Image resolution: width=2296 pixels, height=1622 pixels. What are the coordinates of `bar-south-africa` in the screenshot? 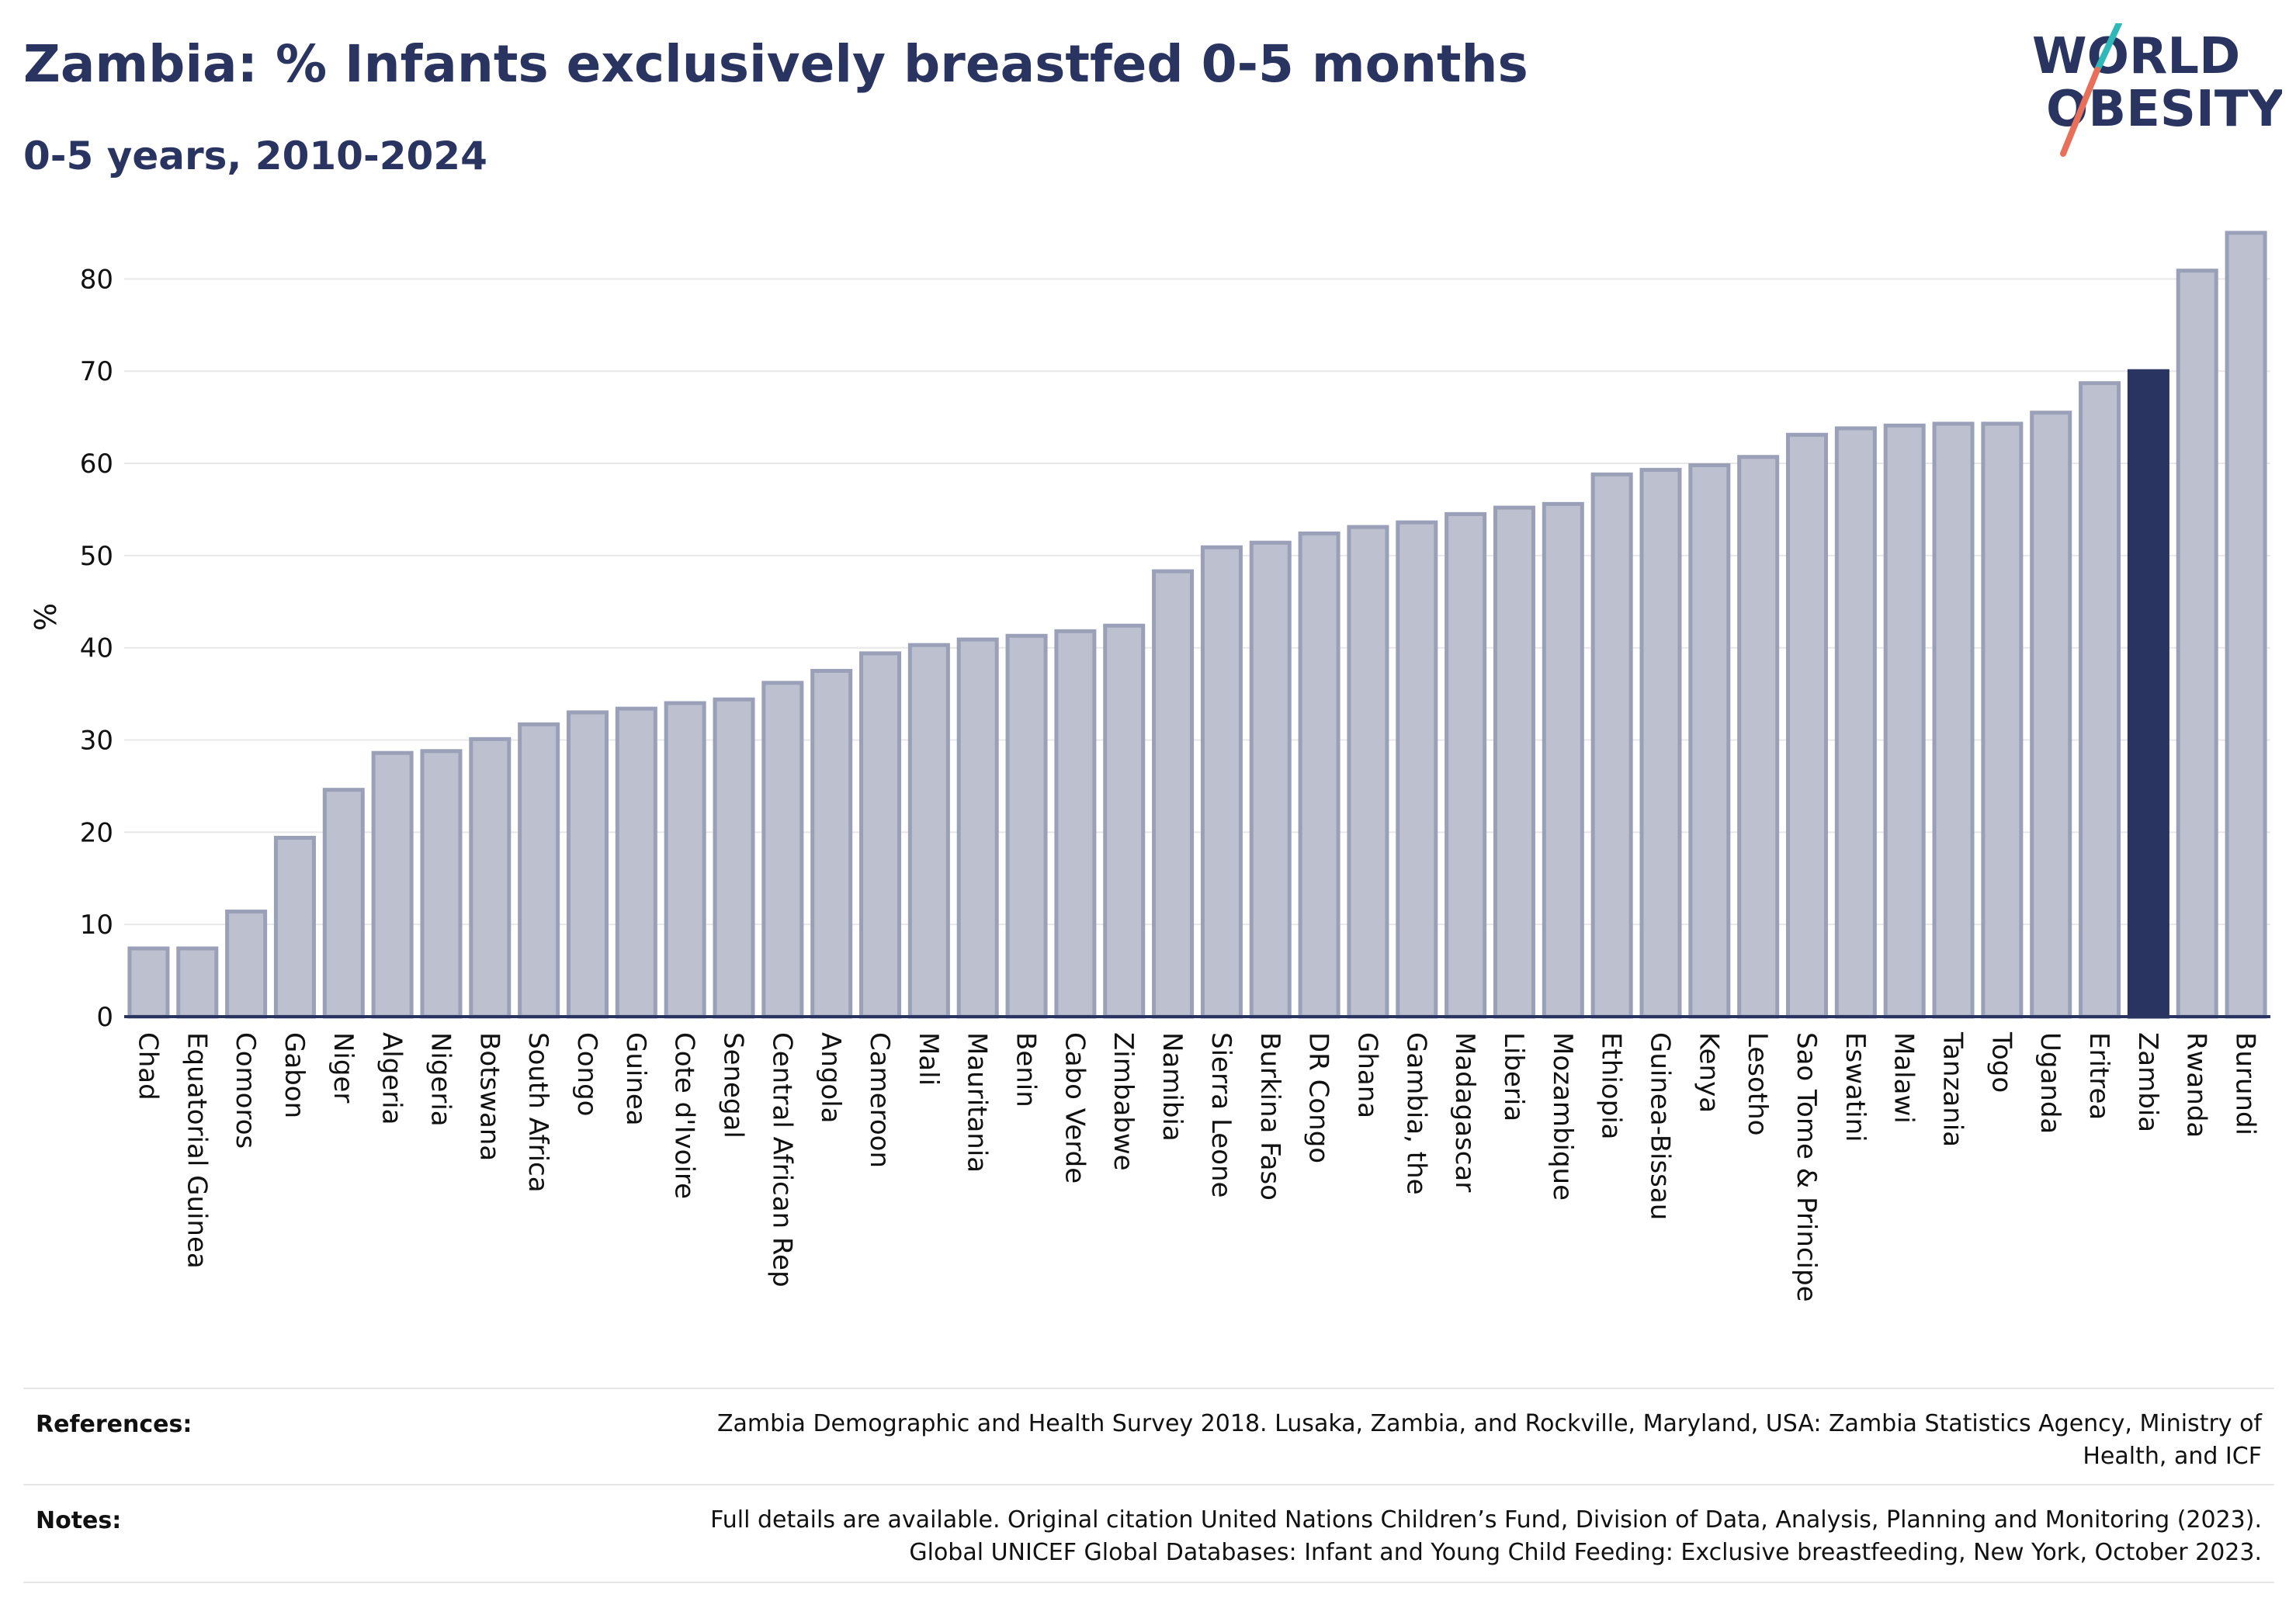 It's located at (539, 871).